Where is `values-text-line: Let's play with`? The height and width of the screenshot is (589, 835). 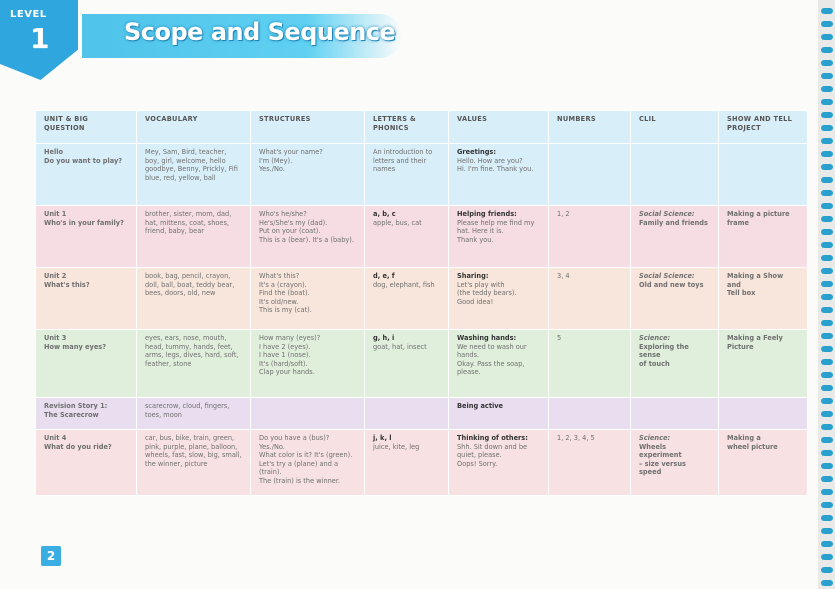
values-text-line: Let's play with is located at coordinates (481, 284).